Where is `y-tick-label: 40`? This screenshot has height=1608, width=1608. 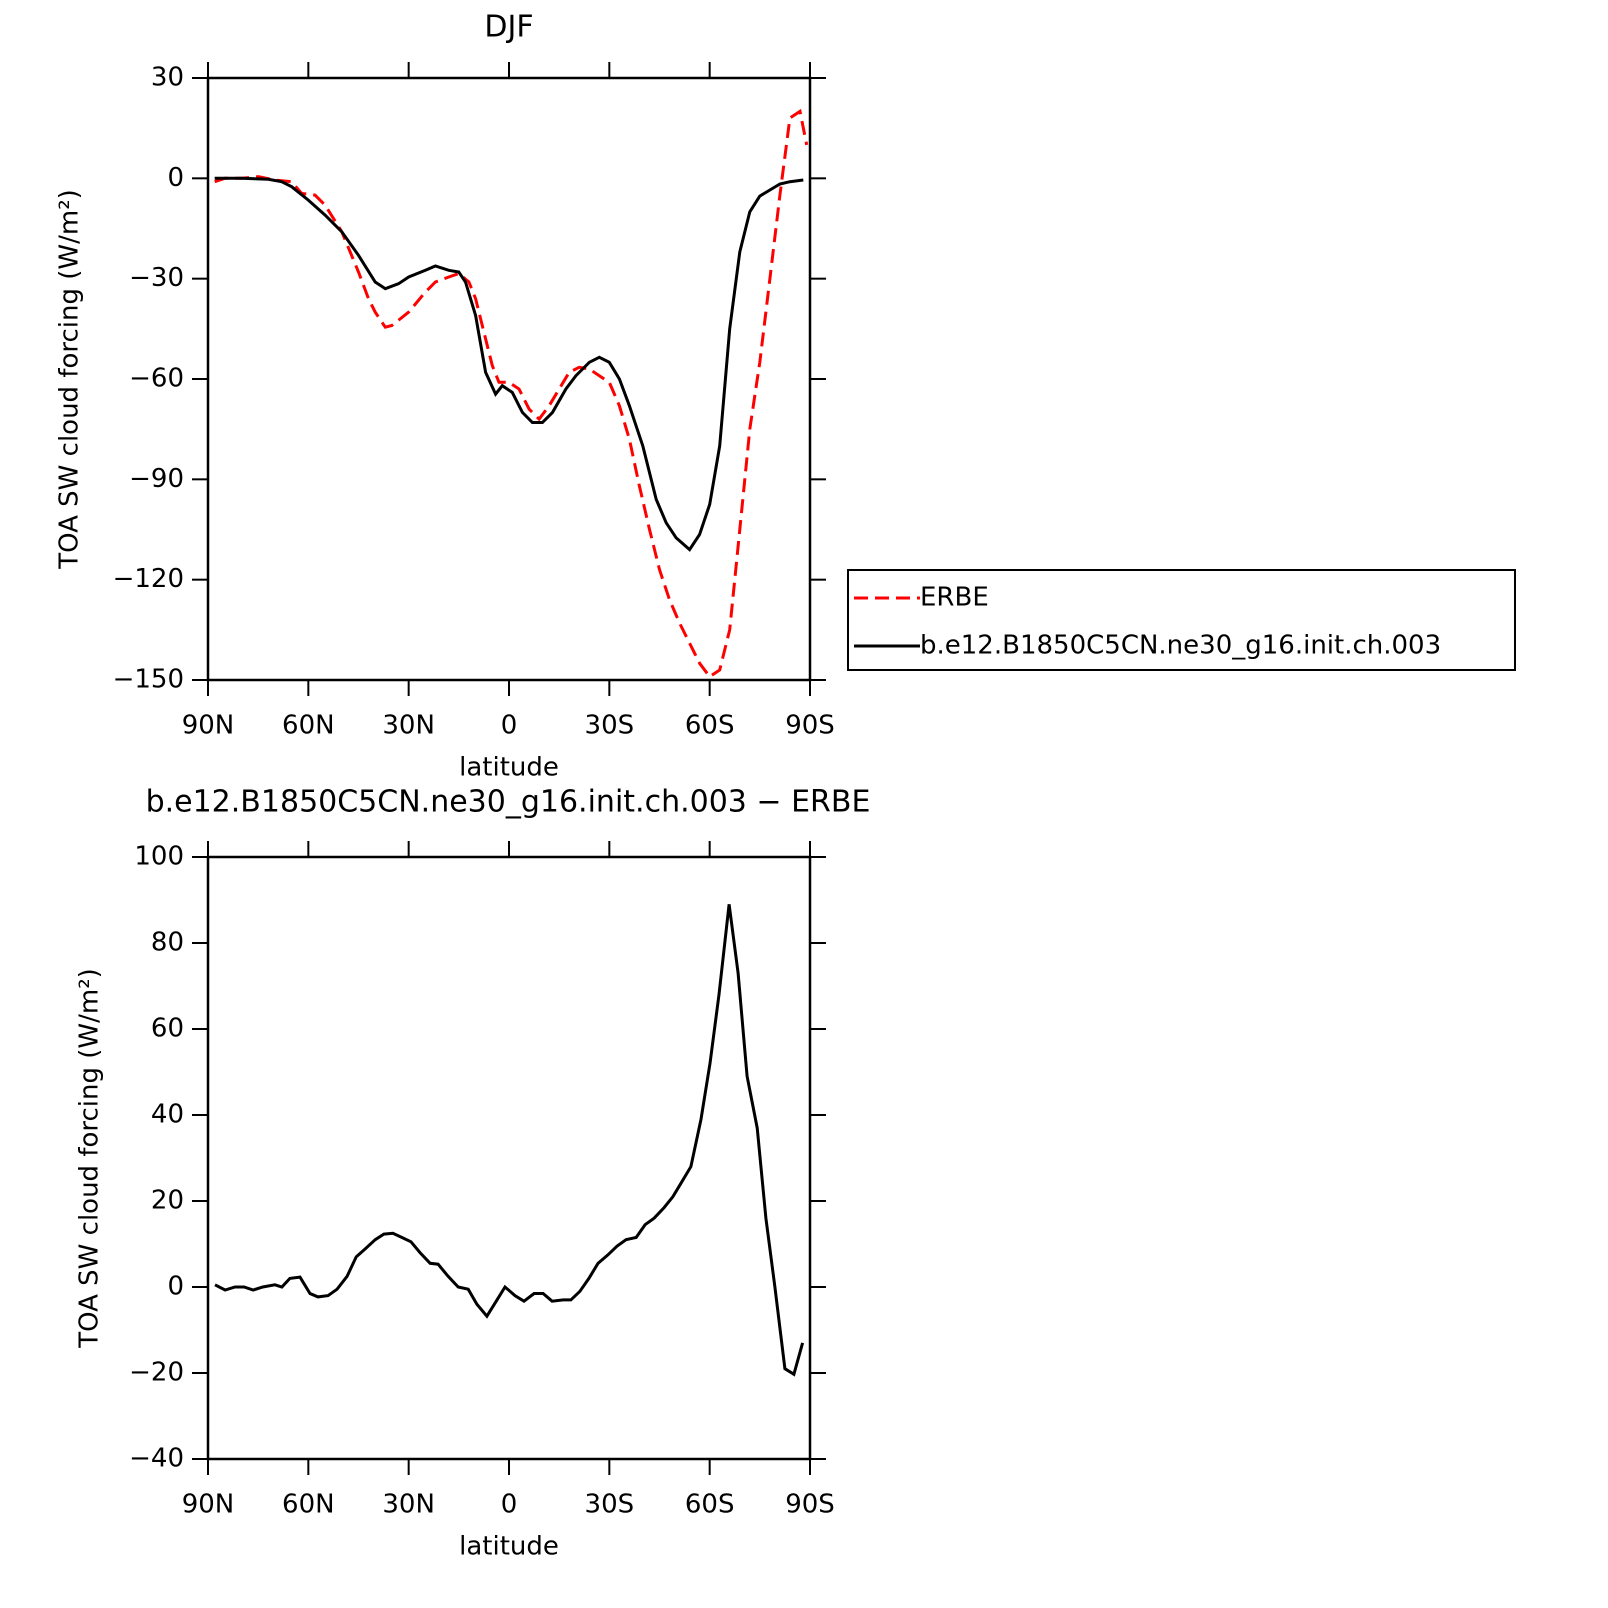 y-tick-label: 40 is located at coordinates (167, 1115).